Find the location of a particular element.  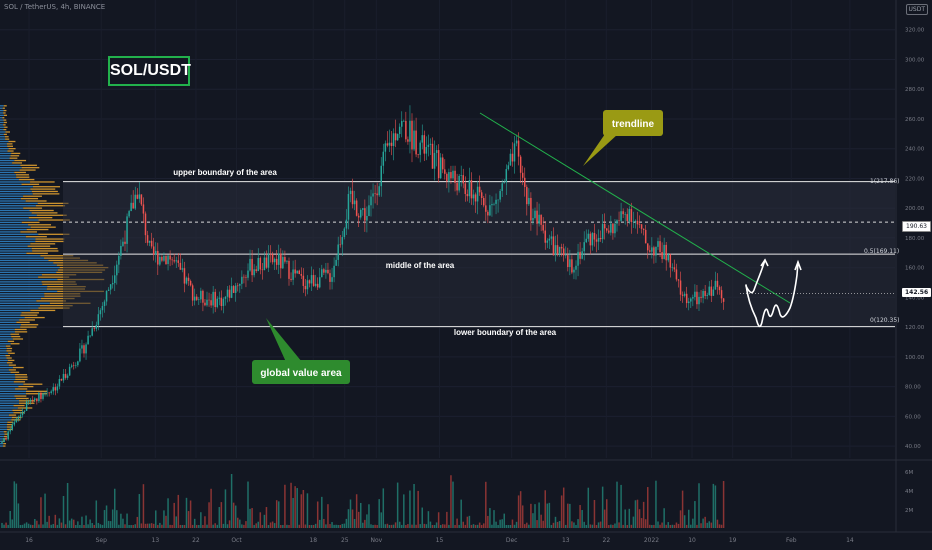

value-area-callout-pointer is located at coordinates (284, 340).